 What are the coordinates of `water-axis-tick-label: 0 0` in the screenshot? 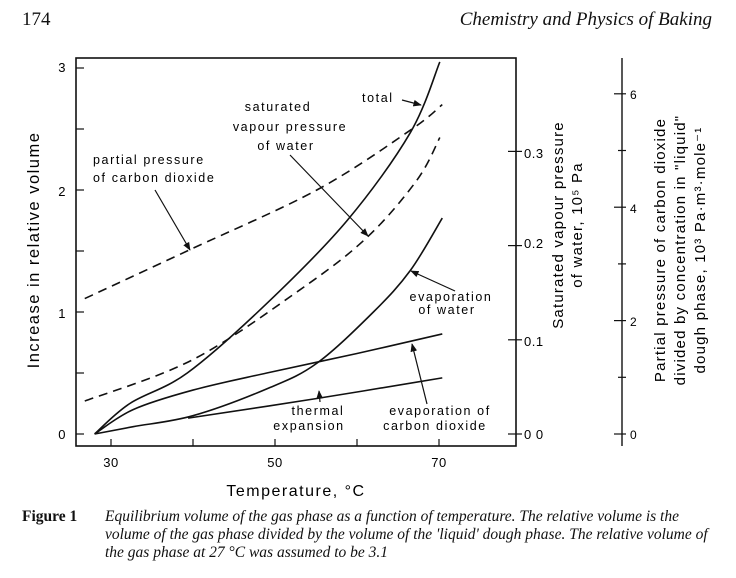 It's located at (534, 434).